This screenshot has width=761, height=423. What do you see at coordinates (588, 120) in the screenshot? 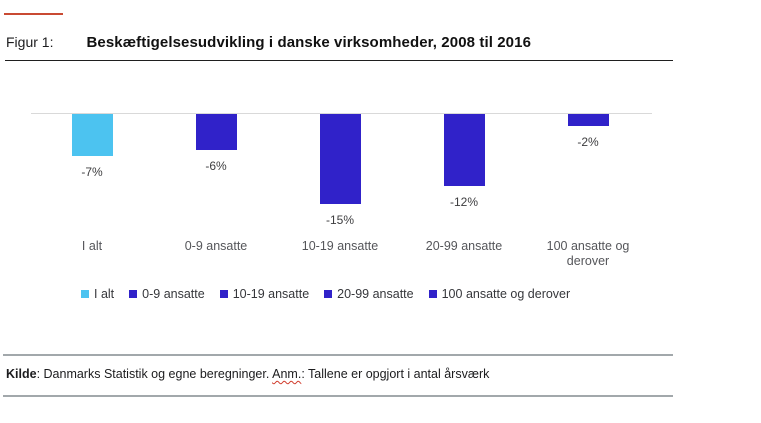
I see `bar-100-ansatte-og-derover` at bounding box center [588, 120].